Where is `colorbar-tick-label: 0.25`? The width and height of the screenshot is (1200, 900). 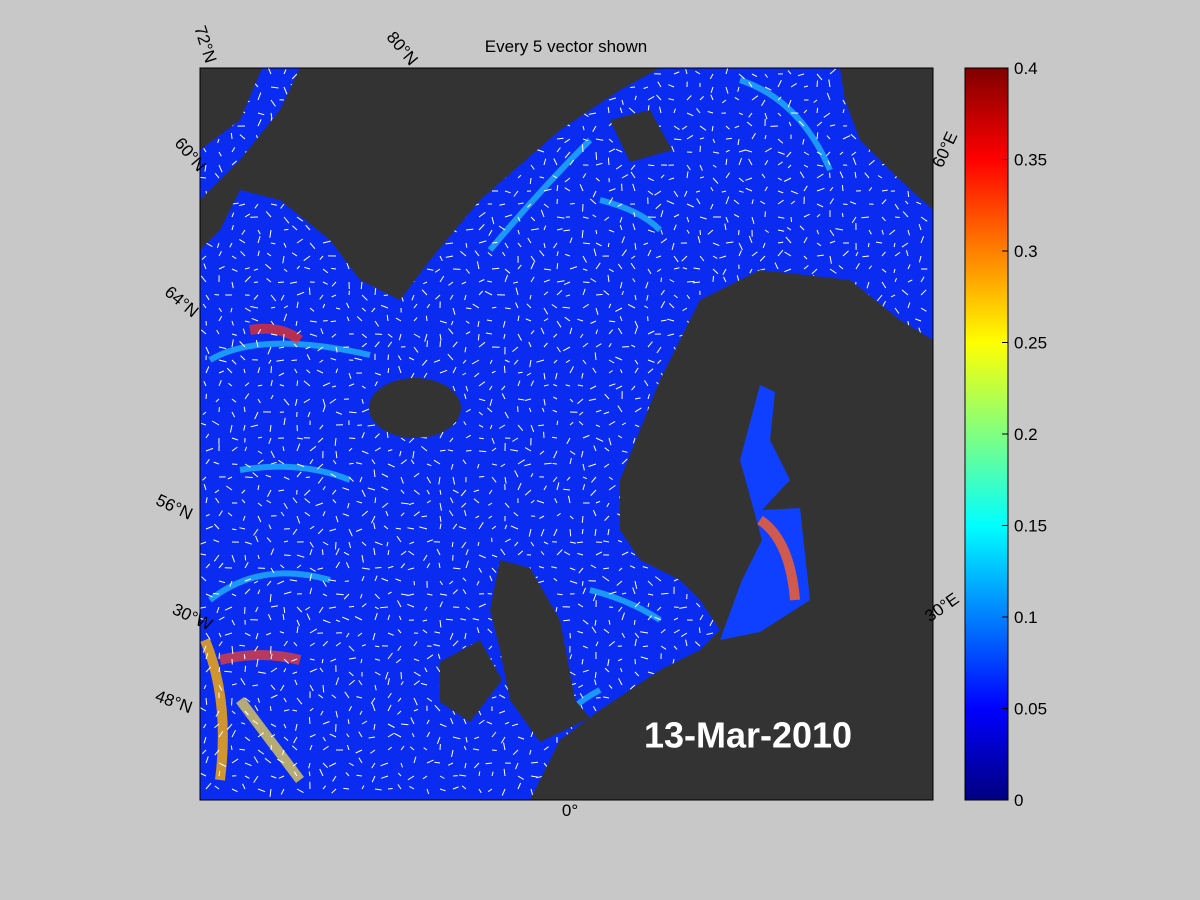
colorbar-tick-label: 0.25 is located at coordinates (1030, 343).